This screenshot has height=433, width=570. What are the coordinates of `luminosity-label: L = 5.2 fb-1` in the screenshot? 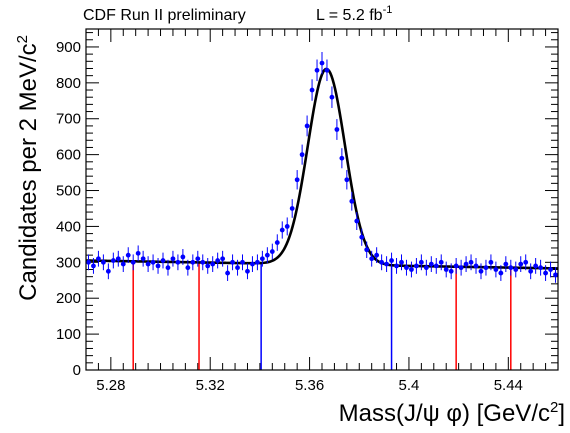 It's located at (354, 14).